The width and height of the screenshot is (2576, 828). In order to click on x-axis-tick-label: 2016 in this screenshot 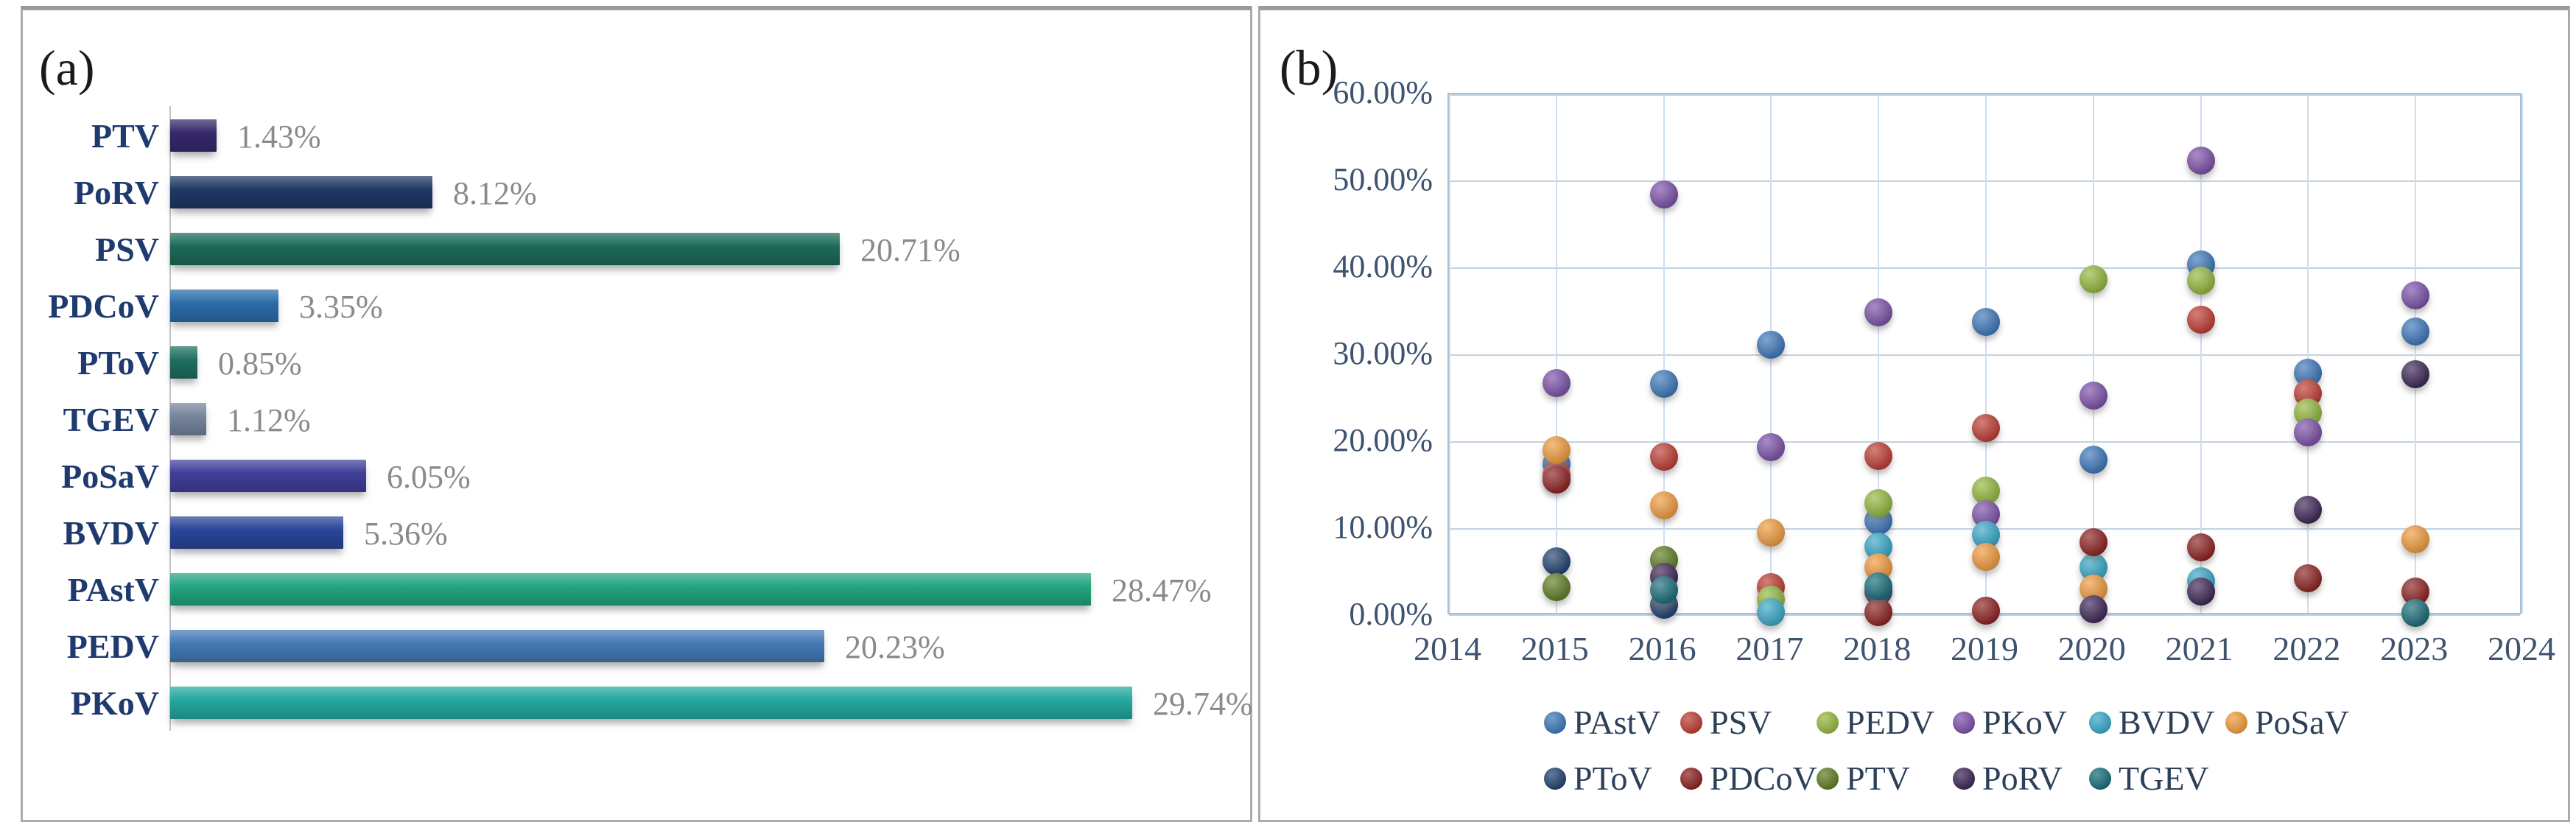, I will do `click(1662, 648)`.